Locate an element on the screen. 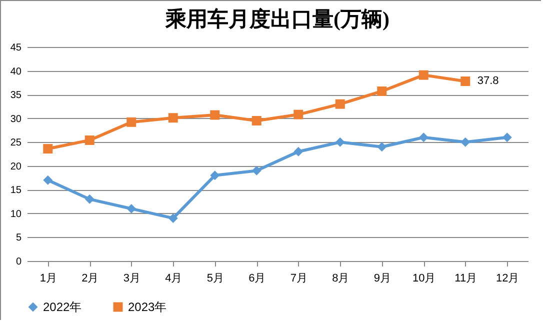  y-tick-label: 40 is located at coordinates (16, 72).